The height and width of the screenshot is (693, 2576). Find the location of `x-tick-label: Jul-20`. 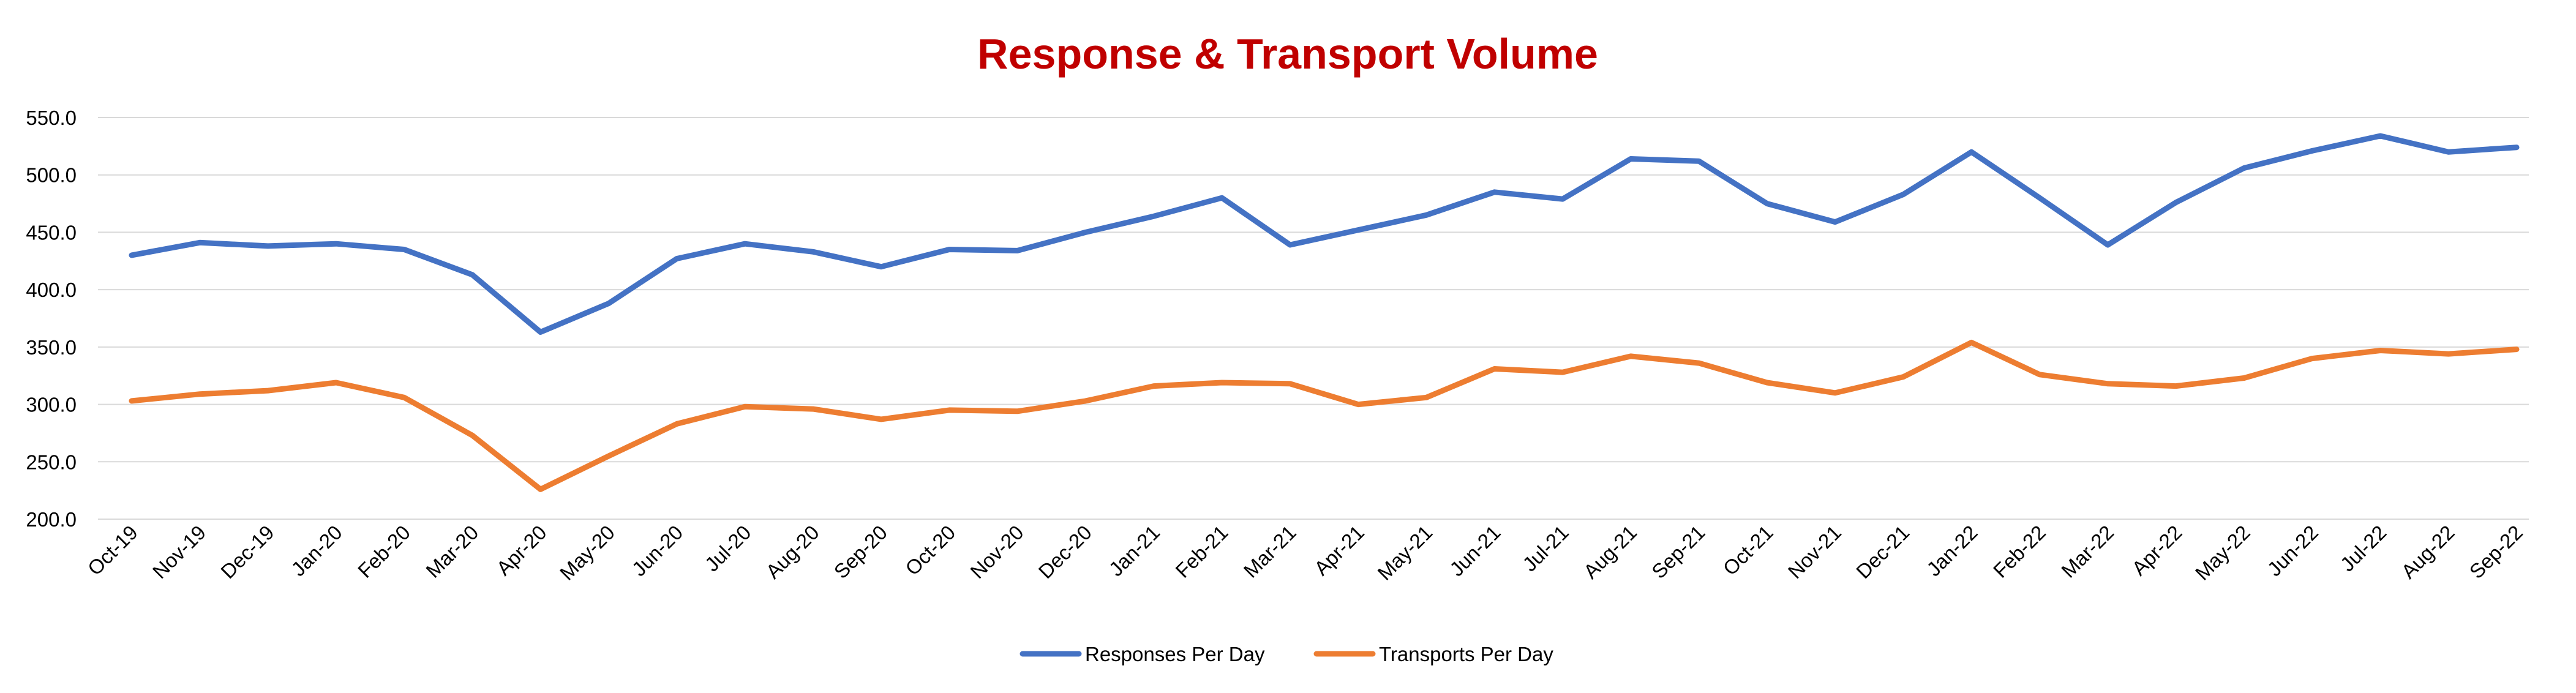

x-tick-label: Jul-20 is located at coordinates (728, 548).